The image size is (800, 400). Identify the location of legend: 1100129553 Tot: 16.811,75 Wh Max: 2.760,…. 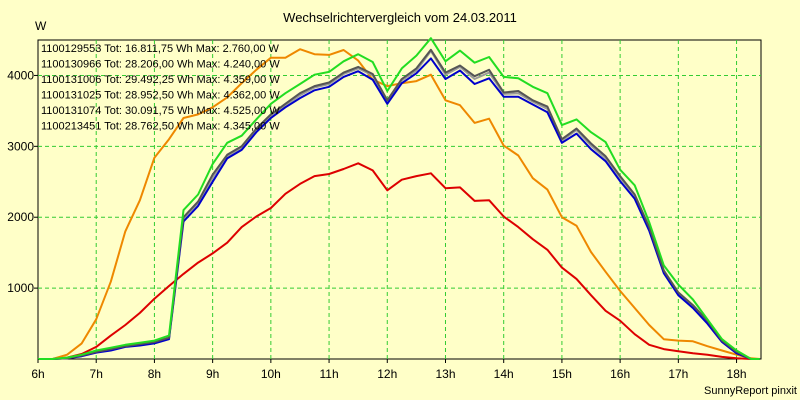
(160, 88).